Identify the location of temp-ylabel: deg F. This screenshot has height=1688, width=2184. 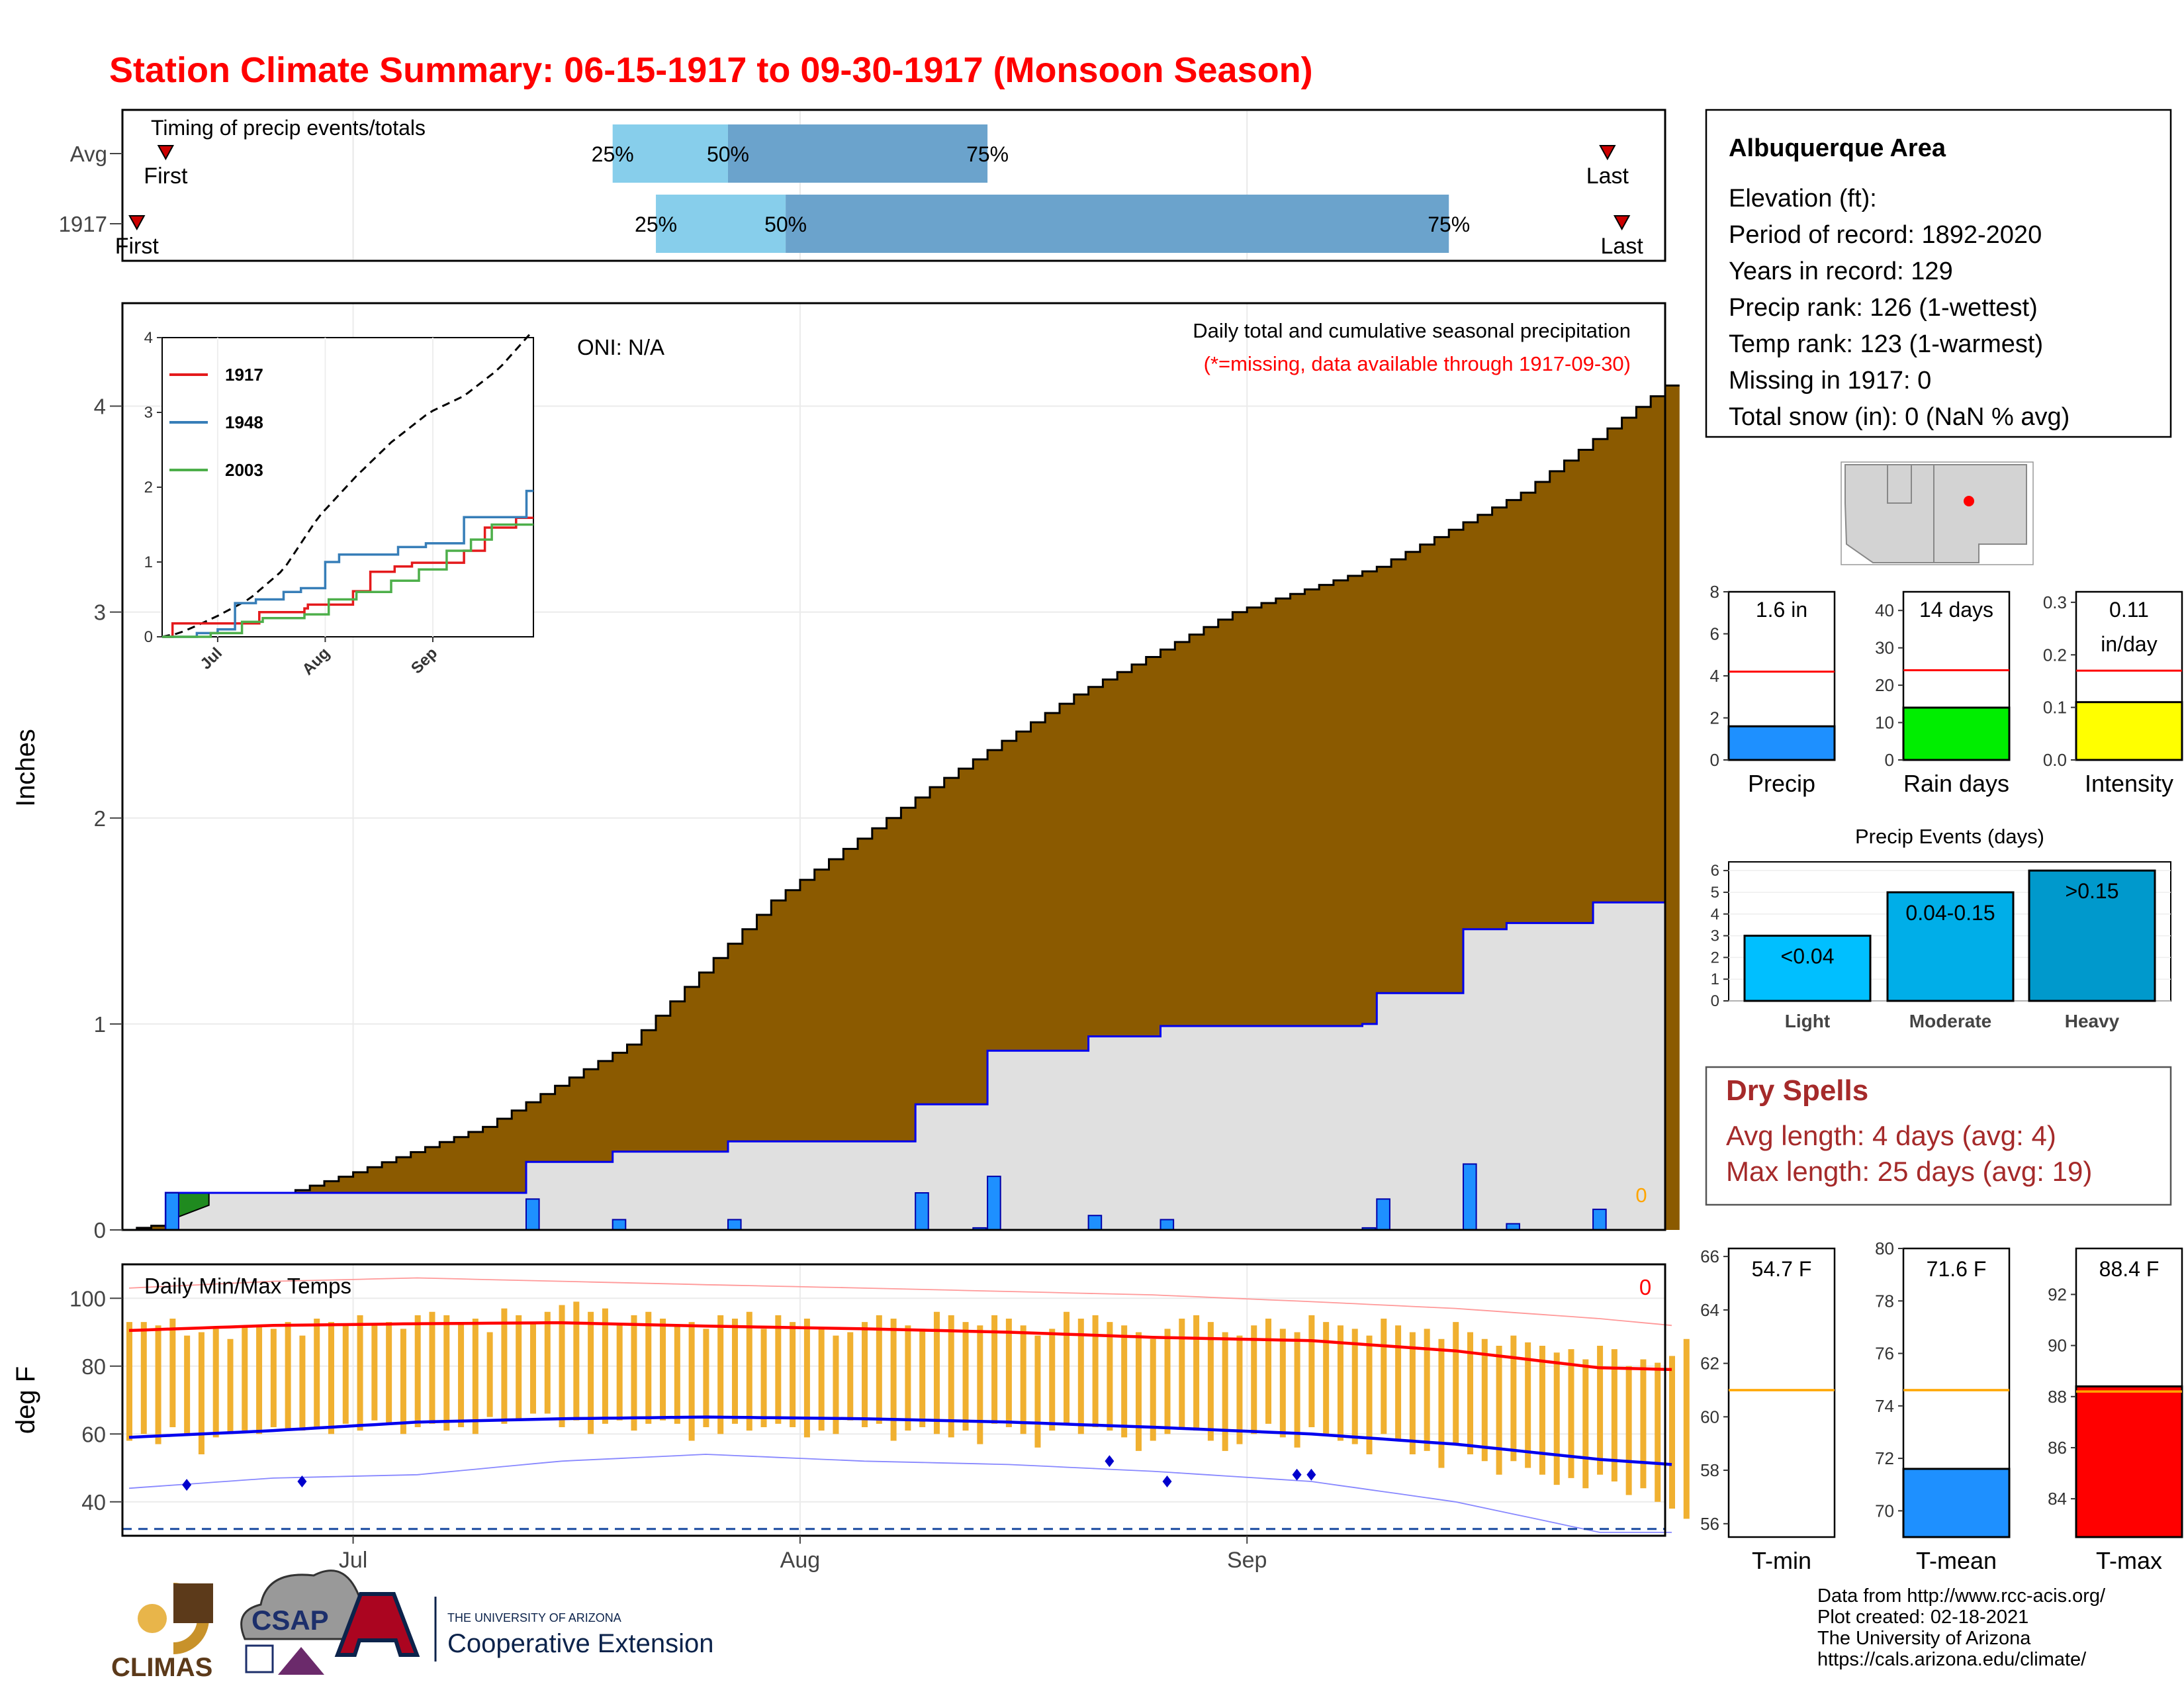
(26, 1400).